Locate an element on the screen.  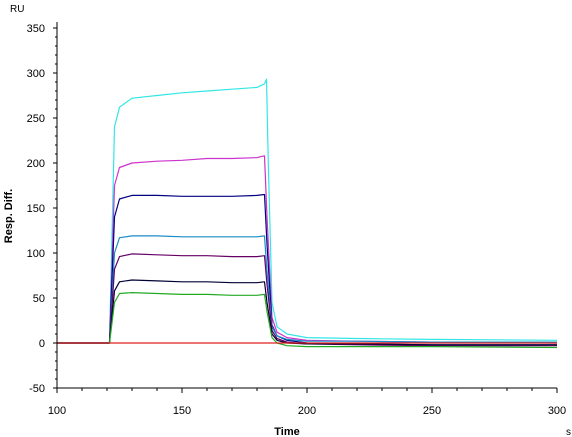
y-tick-label: 50 is located at coordinates (39, 299).